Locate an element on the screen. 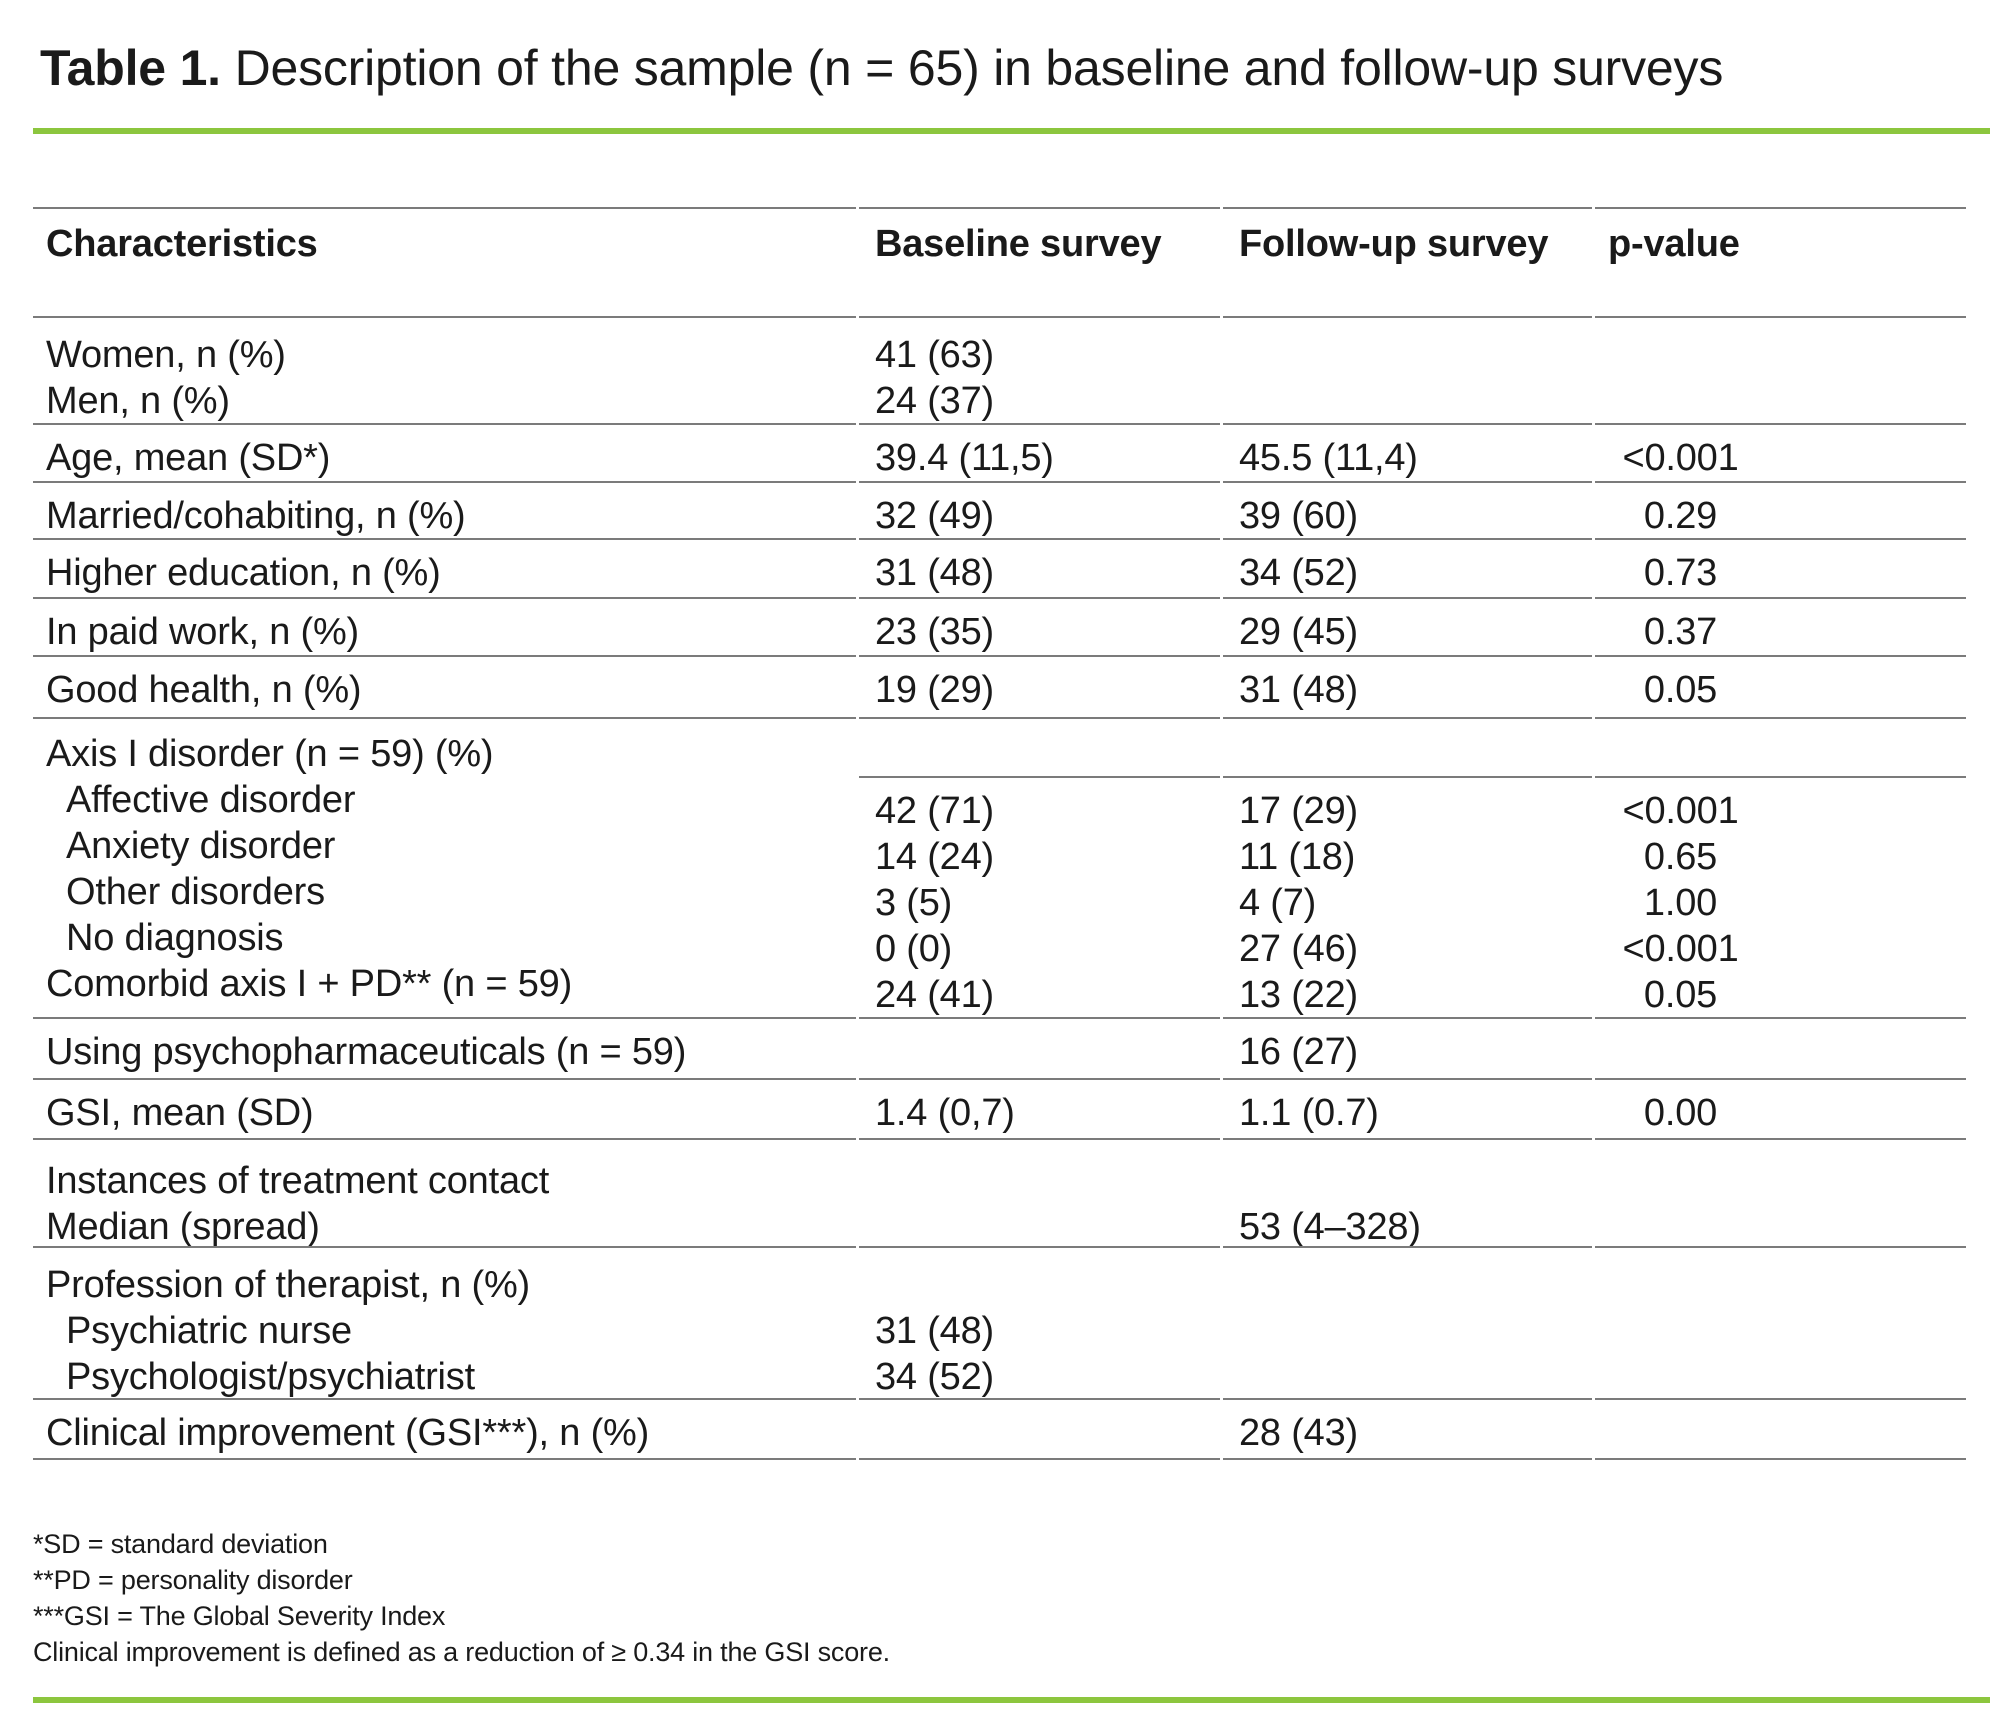 The image size is (2000, 1735). cell-clinical-improvement-baseline is located at coordinates (1039, 1428).